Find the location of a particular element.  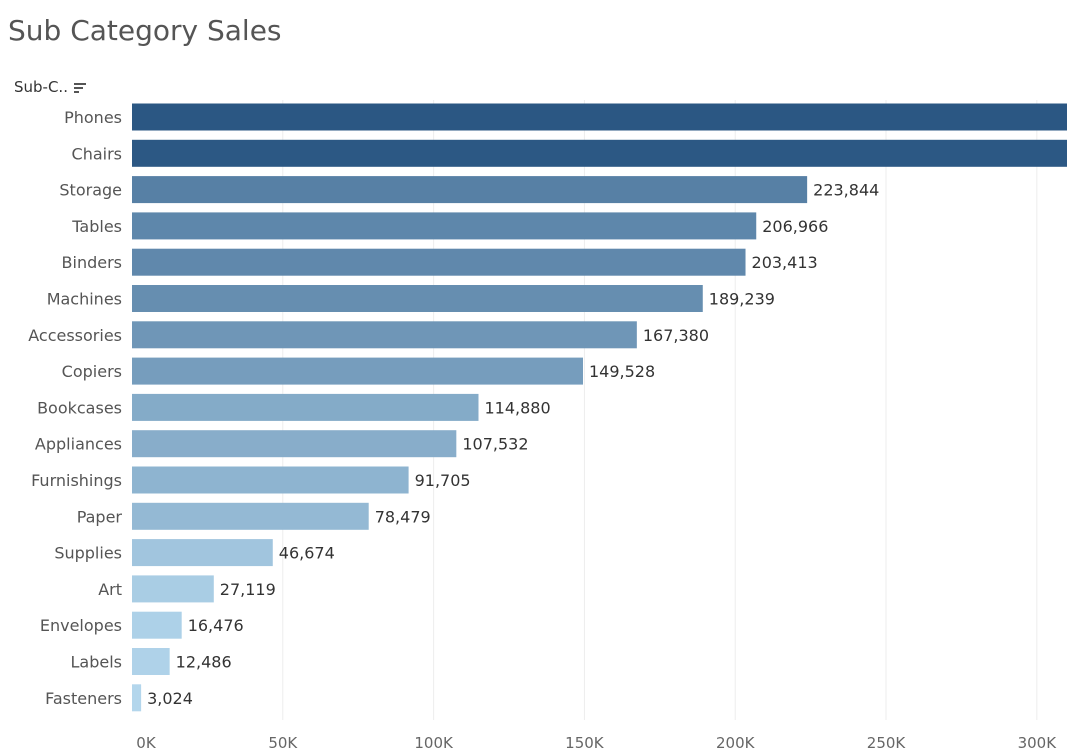

category-label: Art is located at coordinates (110, 589).